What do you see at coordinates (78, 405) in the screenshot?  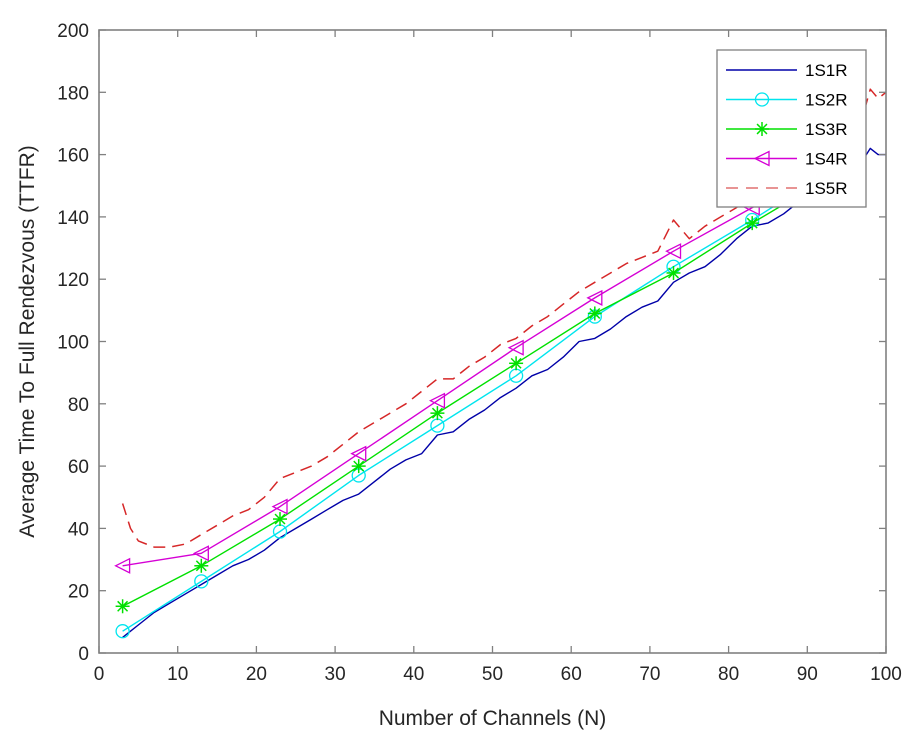 I see `y-tick-label: 80` at bounding box center [78, 405].